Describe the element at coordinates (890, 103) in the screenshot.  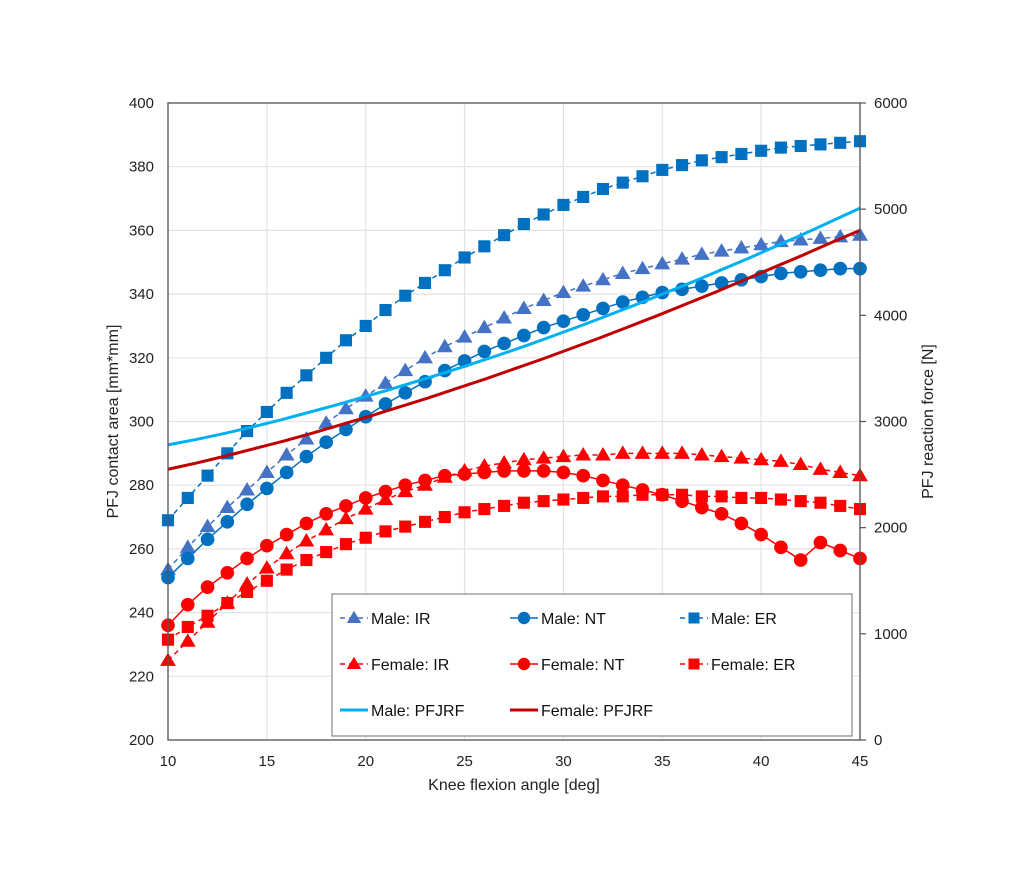
I see `y2-tick-label: 6000` at that location.